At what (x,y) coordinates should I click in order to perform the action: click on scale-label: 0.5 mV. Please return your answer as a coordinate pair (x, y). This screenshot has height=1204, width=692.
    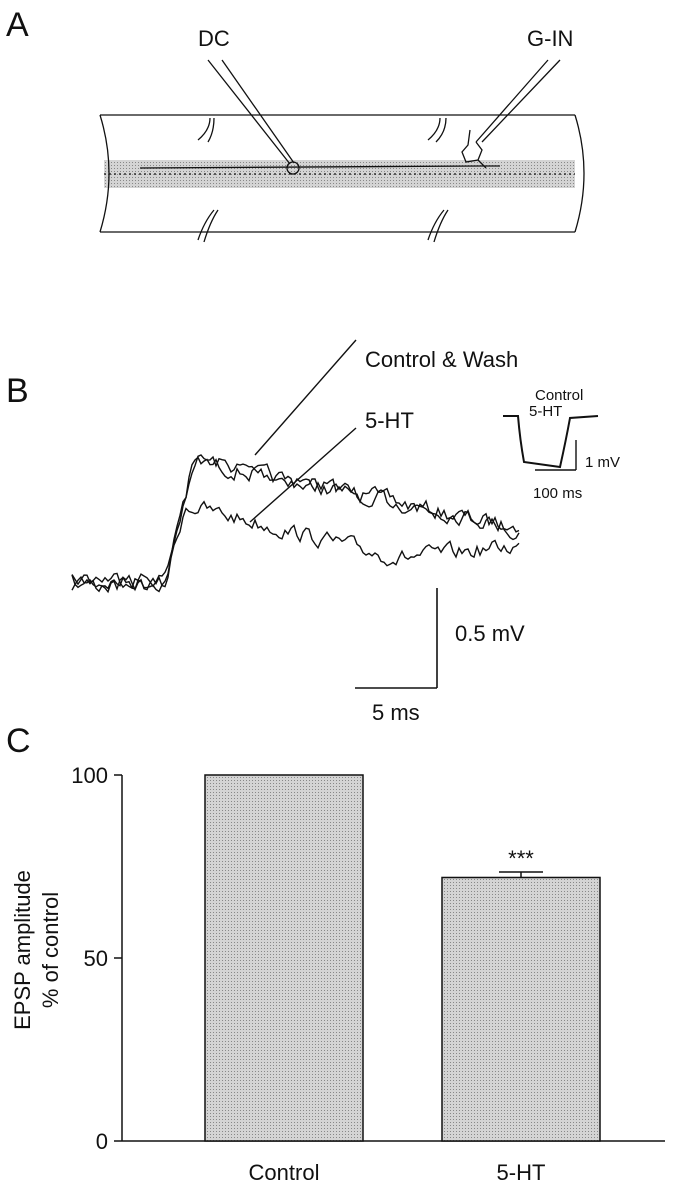
    Looking at the image, I should click on (490, 633).